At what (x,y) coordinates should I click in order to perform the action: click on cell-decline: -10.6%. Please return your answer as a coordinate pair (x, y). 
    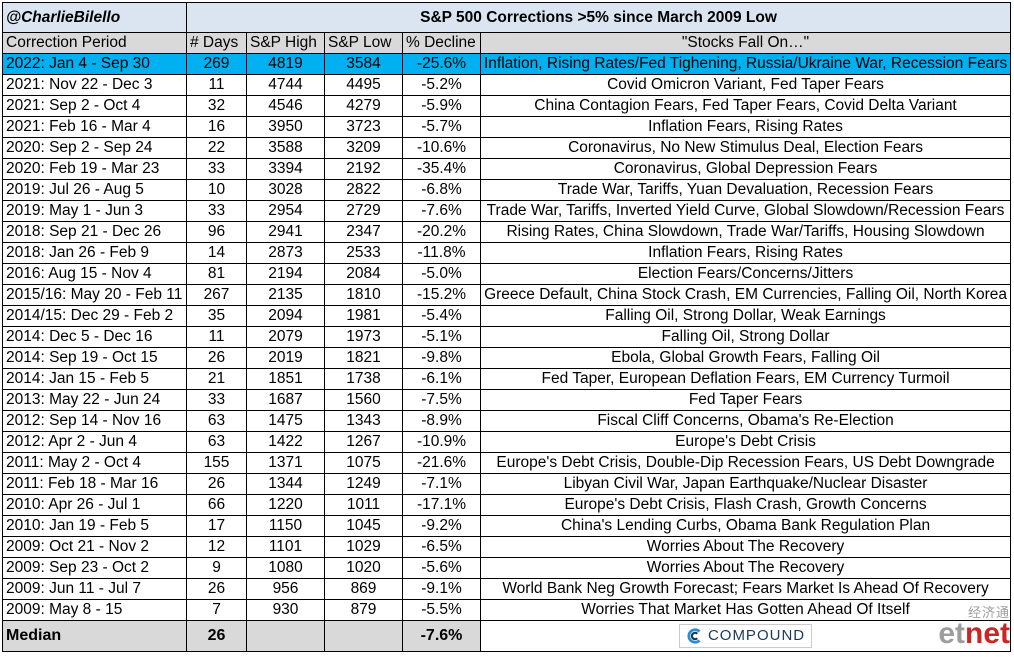
    Looking at the image, I should click on (441, 148).